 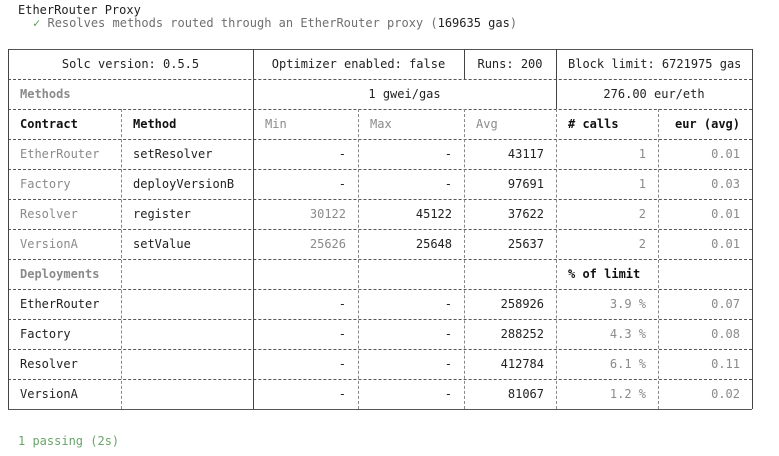 What do you see at coordinates (522, 364) in the screenshot?
I see `deployment-avg: 412784` at bounding box center [522, 364].